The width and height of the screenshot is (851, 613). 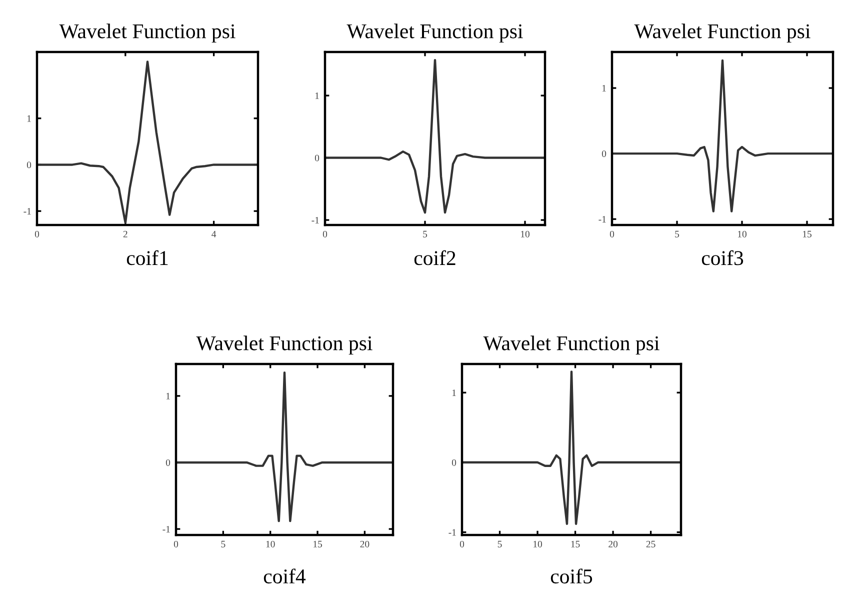 I want to click on x-tick-label: 2, so click(x=125, y=234).